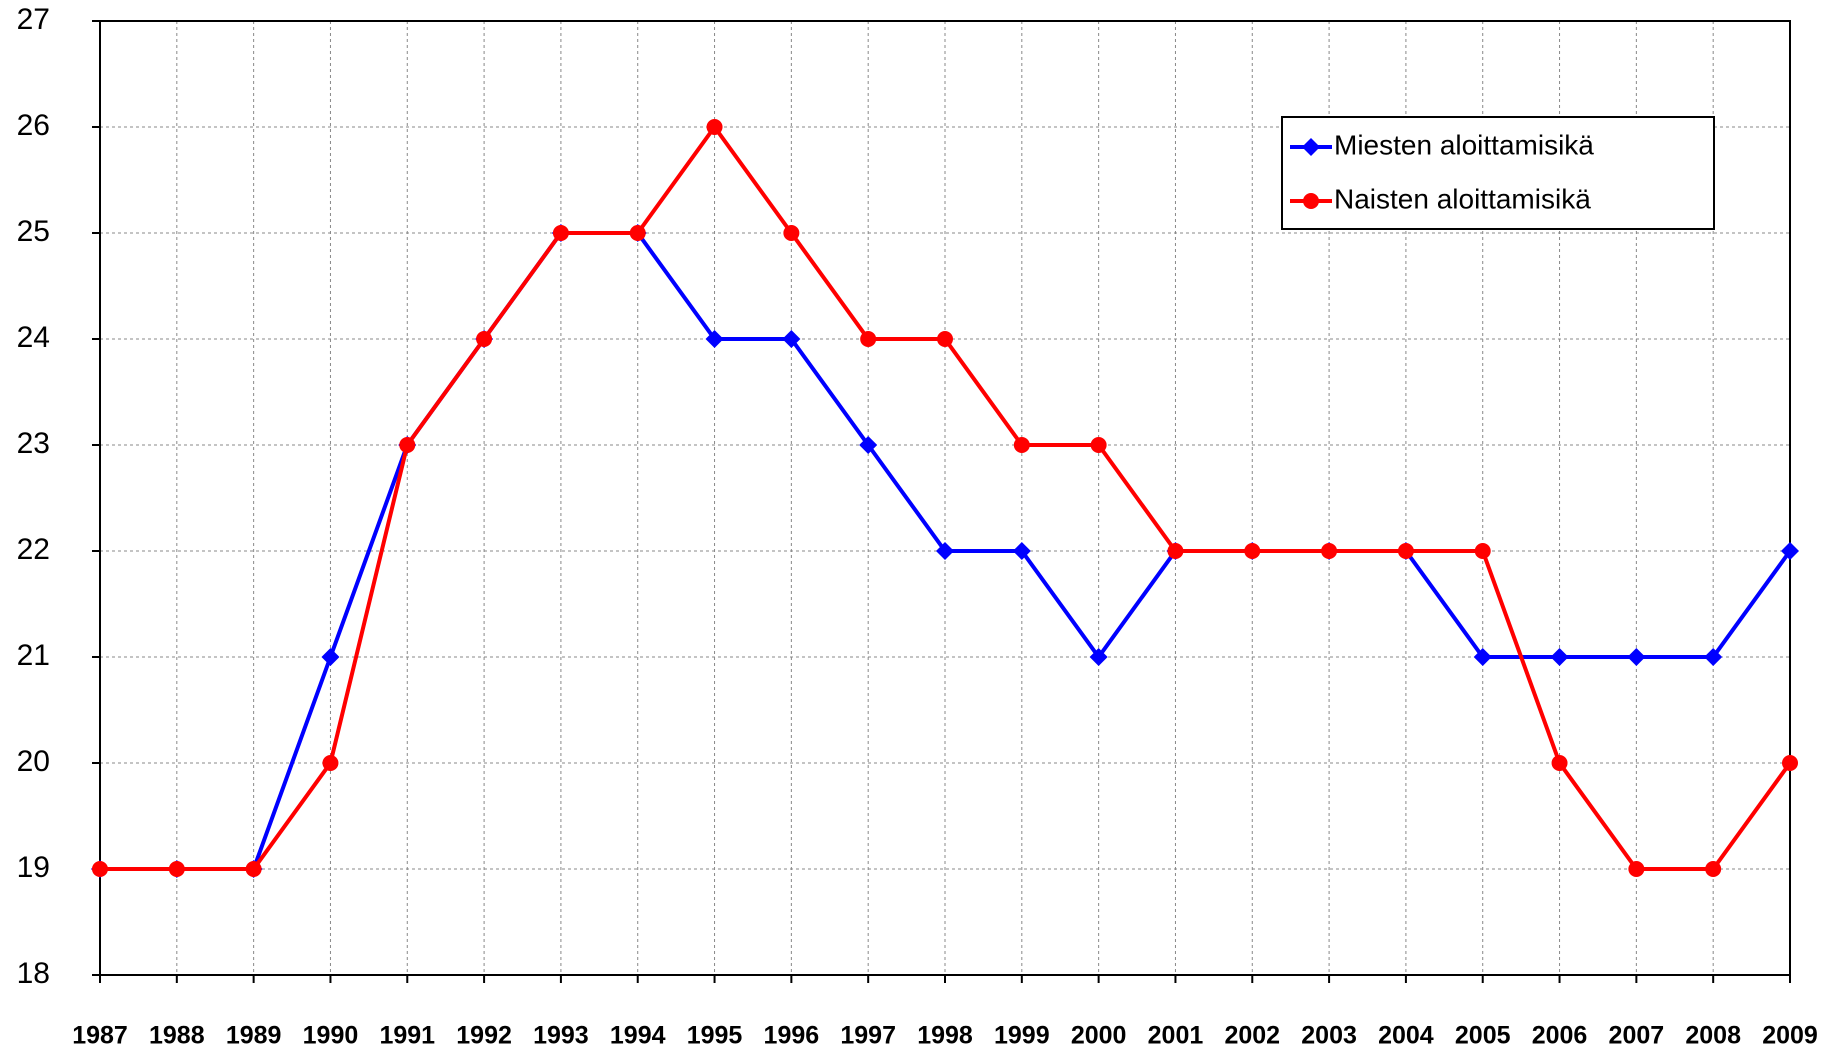  Describe the element at coordinates (484, 1036) in the screenshot. I see `x-tick-label: 1992` at that location.